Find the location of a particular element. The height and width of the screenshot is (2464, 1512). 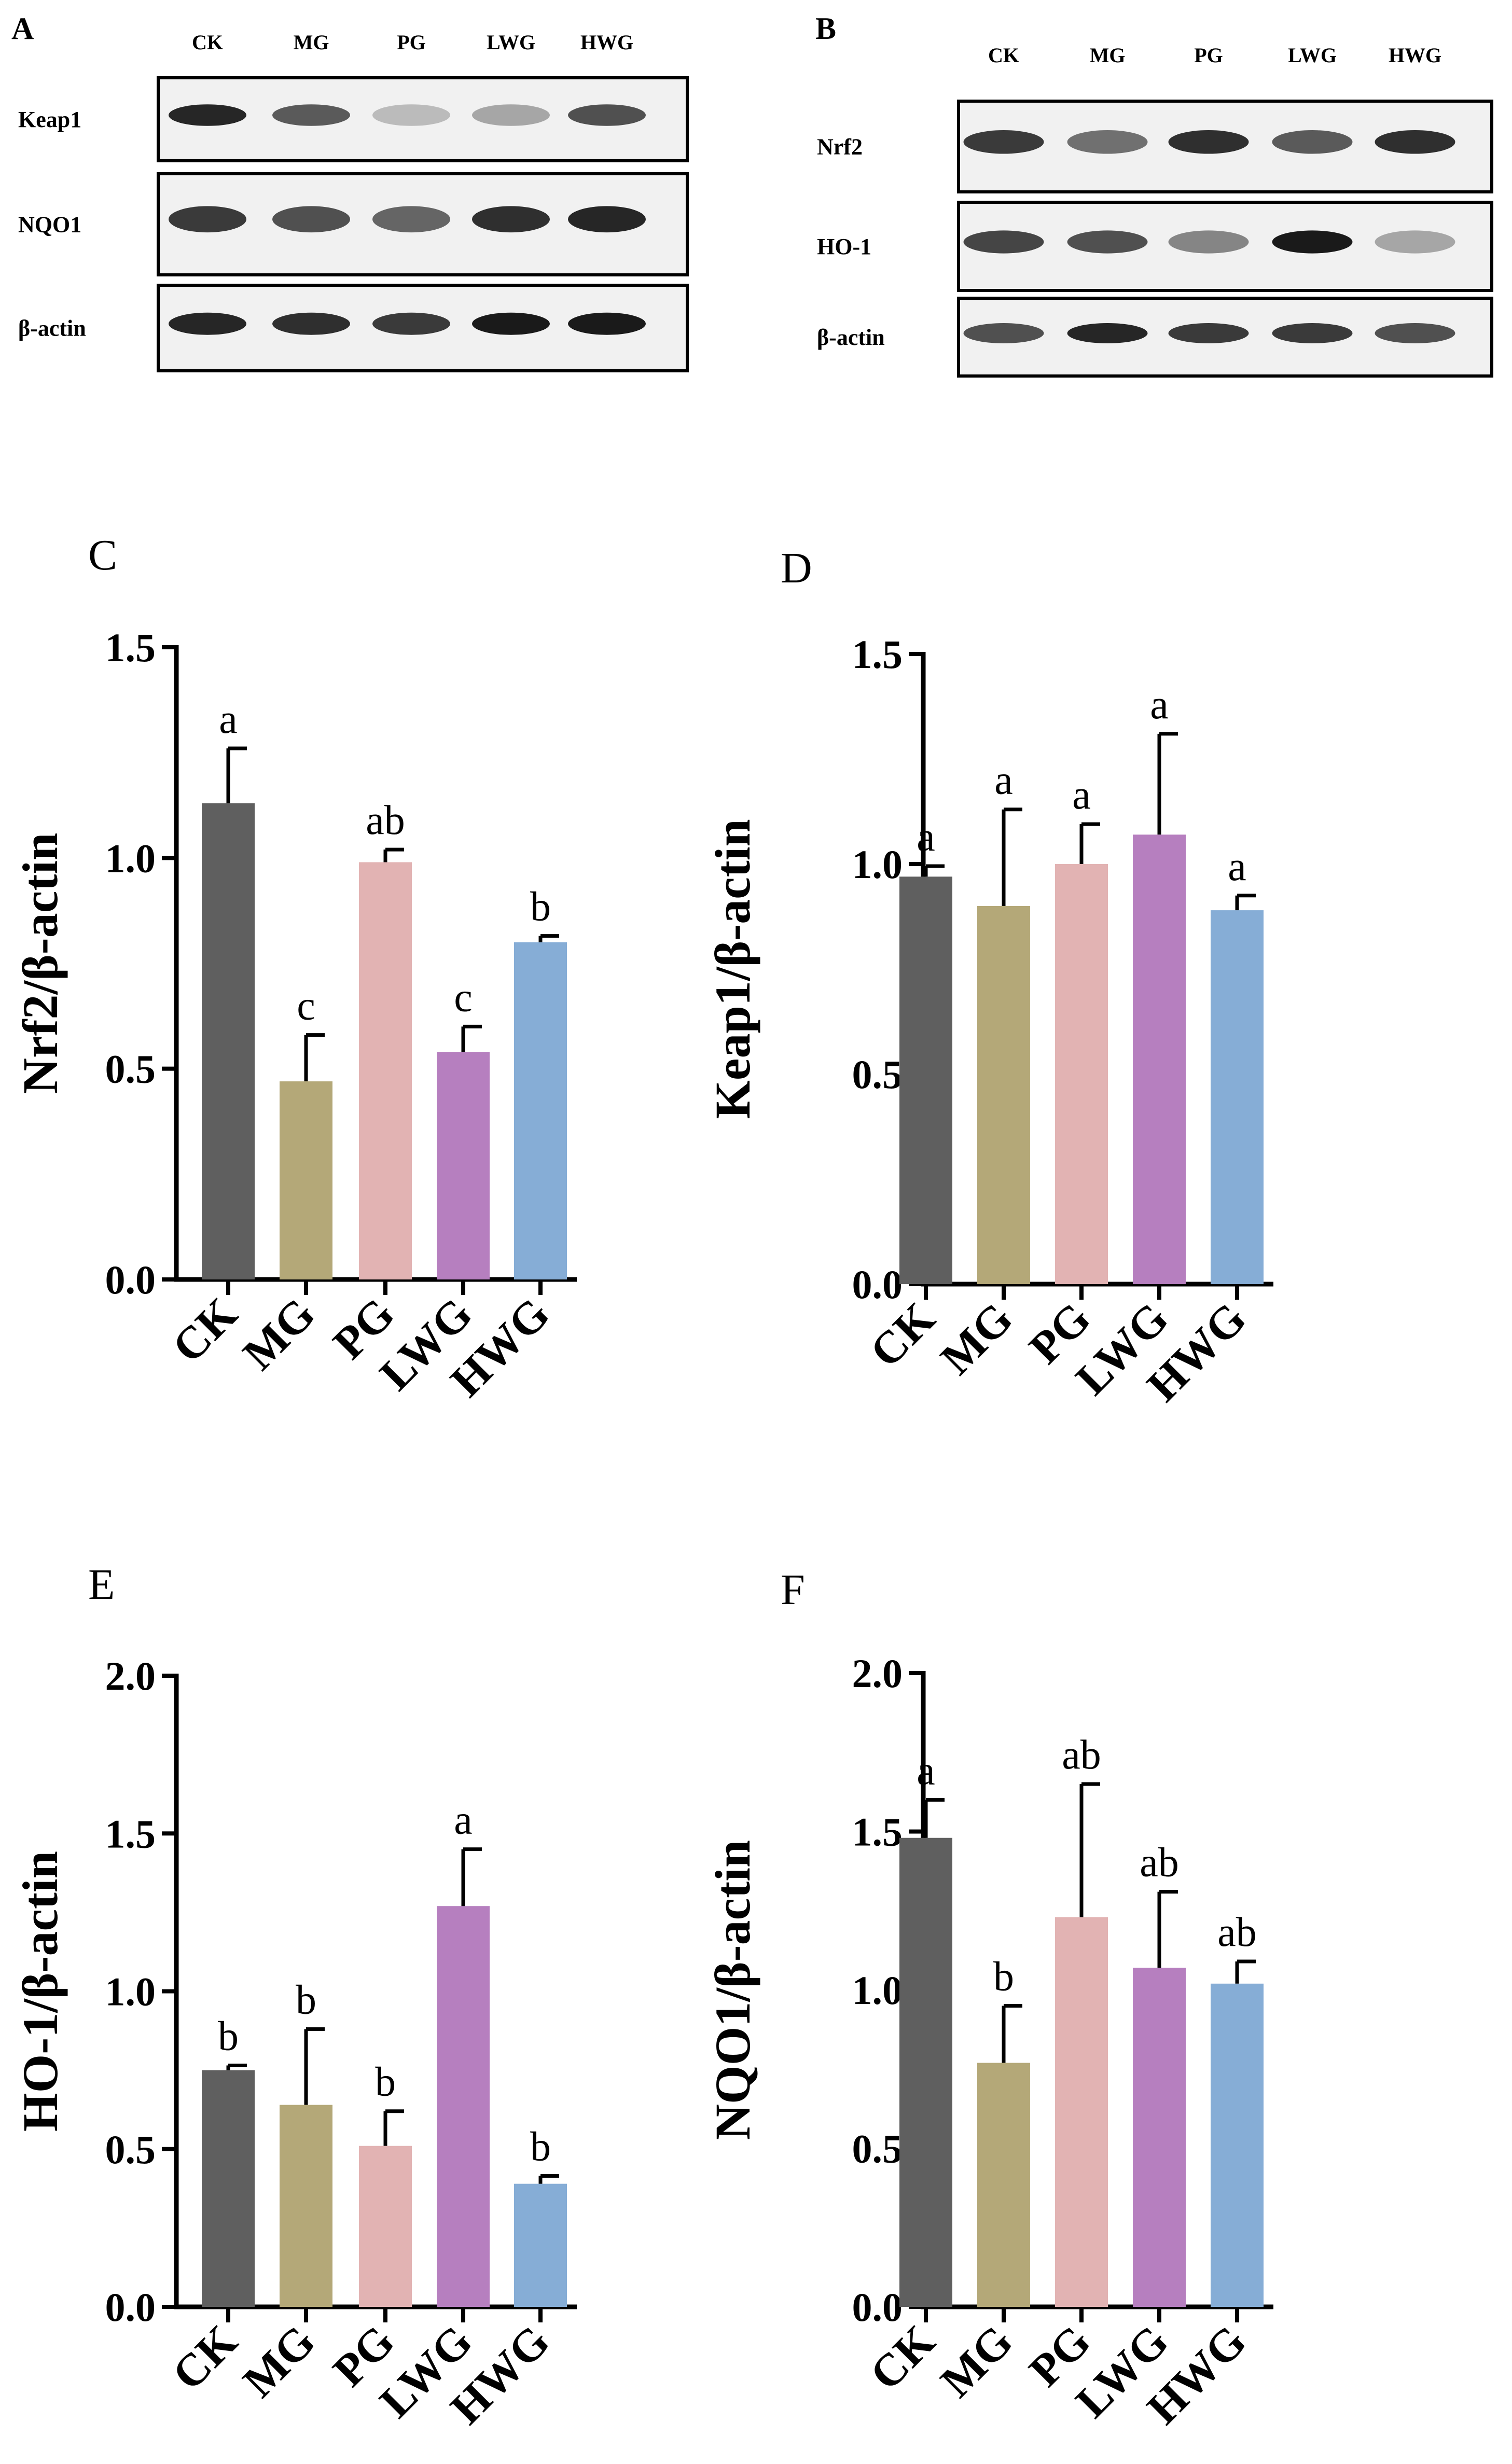

panel-letter-C: C is located at coordinates (103, 555).